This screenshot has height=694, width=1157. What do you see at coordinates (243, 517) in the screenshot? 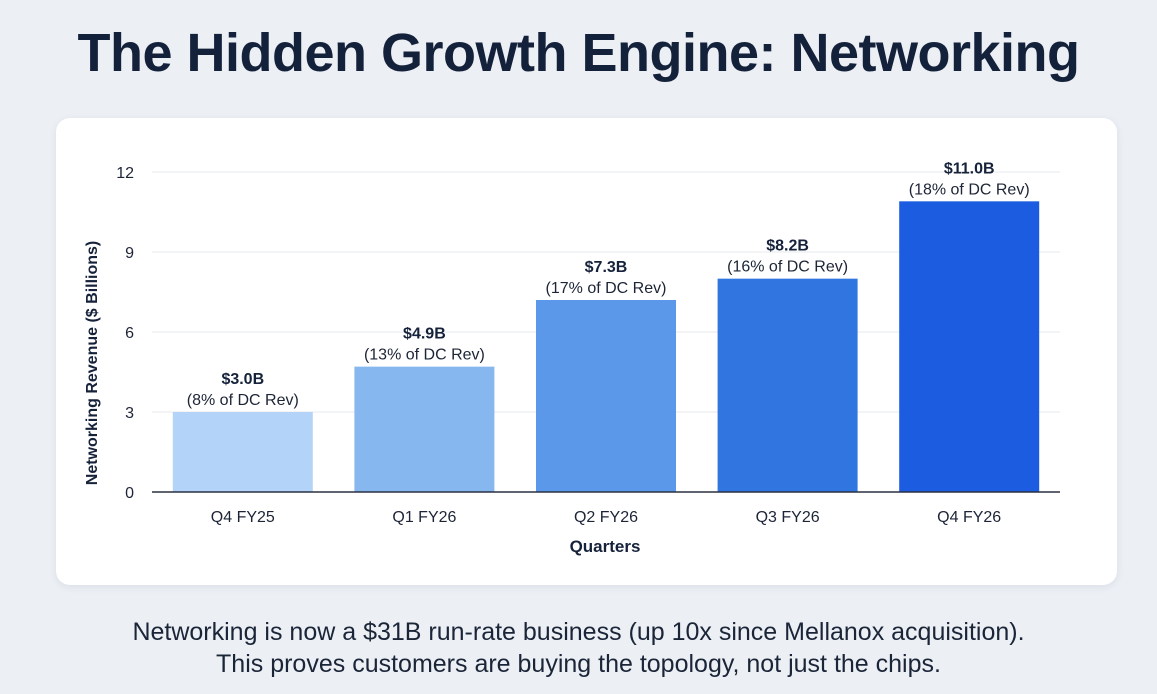
I see `x-tick-label: Q4 FY25` at bounding box center [243, 517].